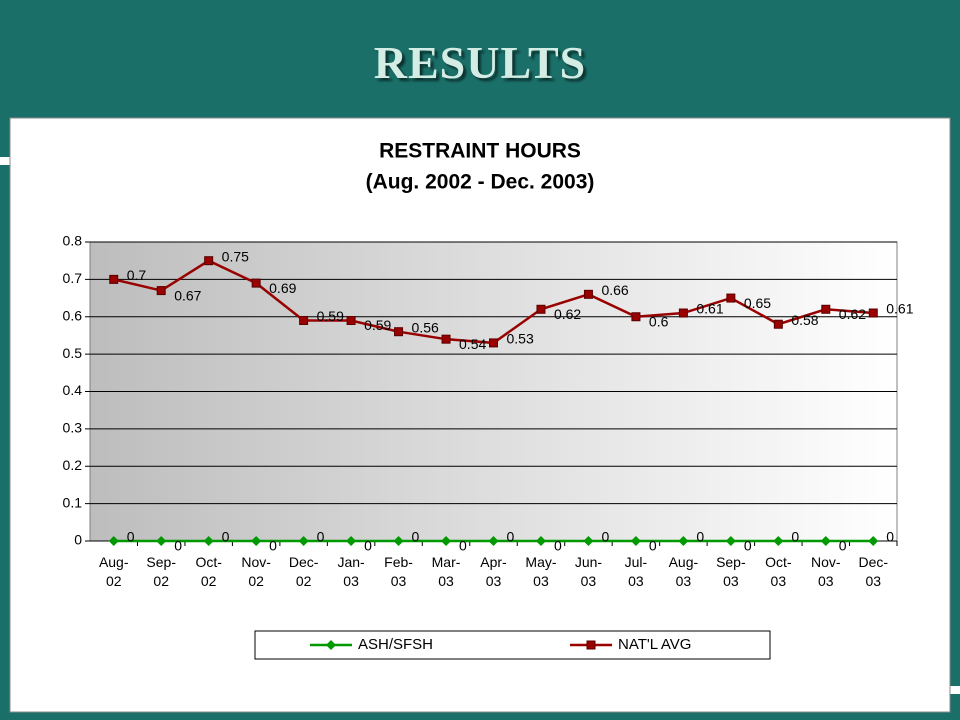 The width and height of the screenshot is (960, 720). What do you see at coordinates (187, 295) in the screenshot?
I see `data-label: 0.67` at bounding box center [187, 295].